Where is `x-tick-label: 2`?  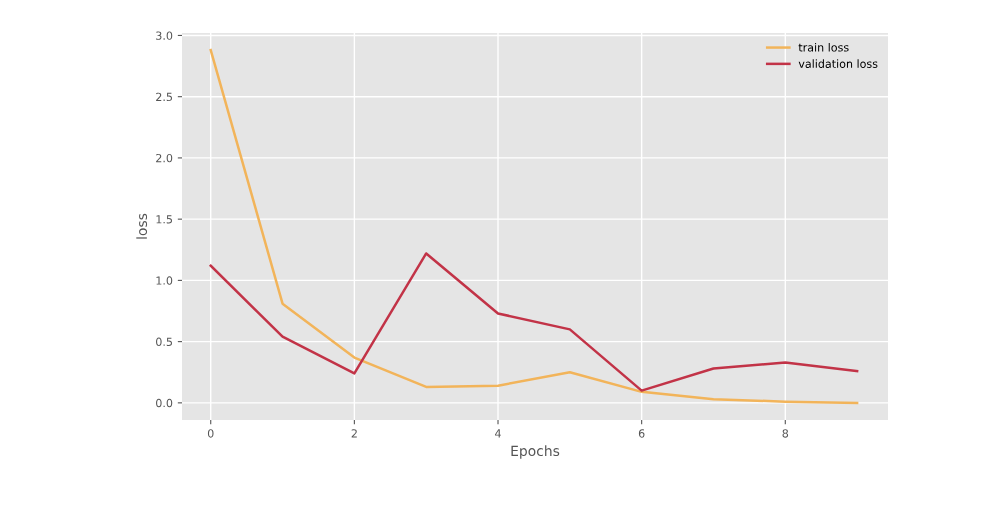
x-tick-label: 2 is located at coordinates (354, 433).